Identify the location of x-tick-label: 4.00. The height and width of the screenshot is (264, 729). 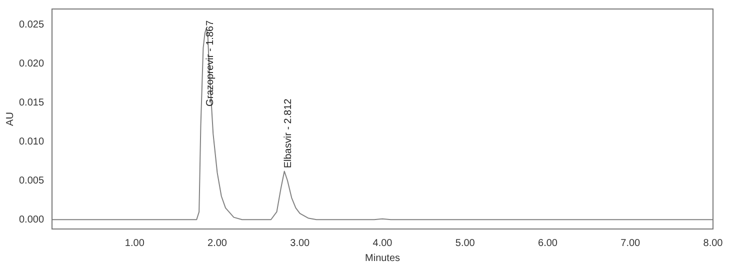
(382, 243).